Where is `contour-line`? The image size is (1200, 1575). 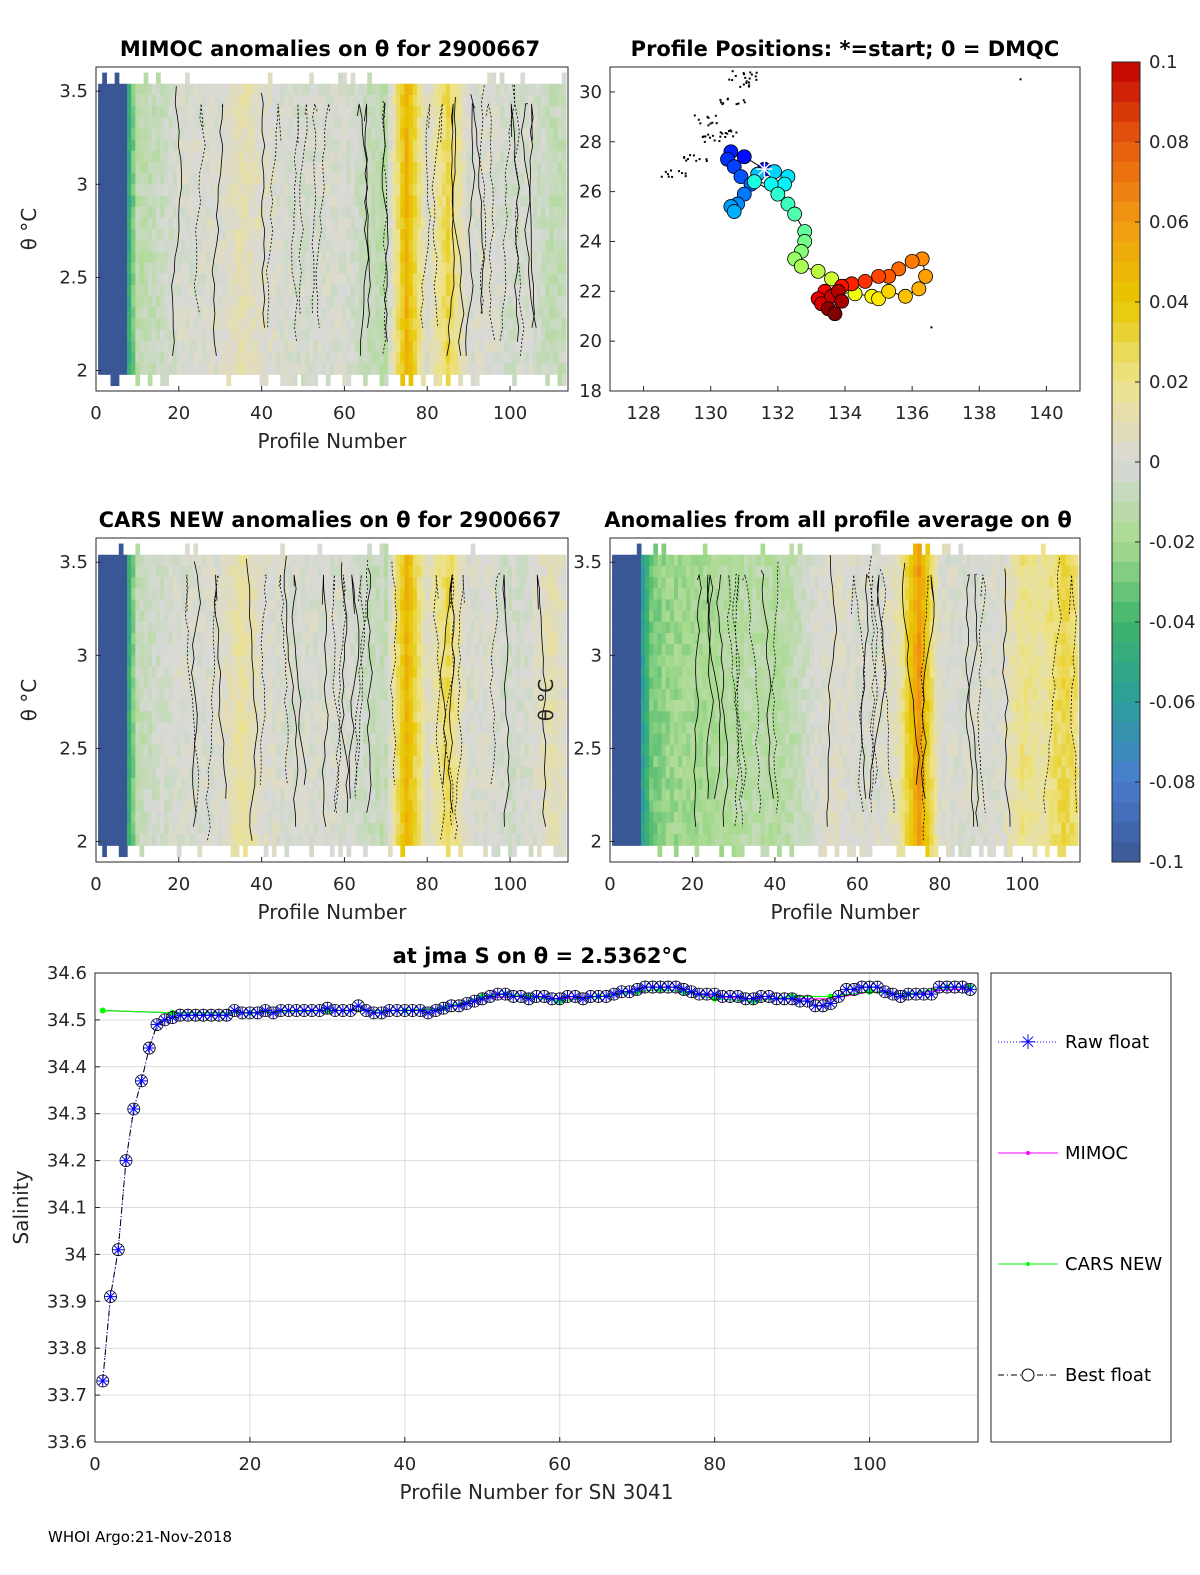
contour-line is located at coordinates (217, 229).